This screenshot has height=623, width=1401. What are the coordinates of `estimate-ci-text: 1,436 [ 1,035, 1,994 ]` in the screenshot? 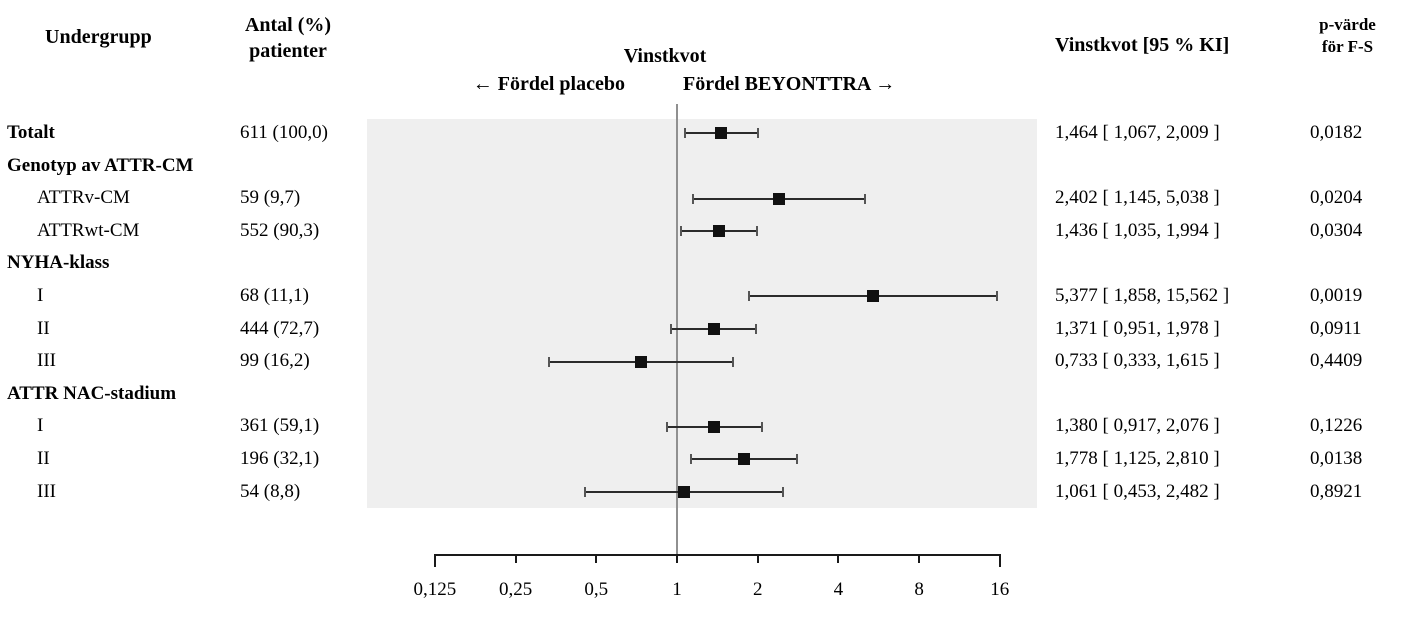 It's located at (1137, 230).